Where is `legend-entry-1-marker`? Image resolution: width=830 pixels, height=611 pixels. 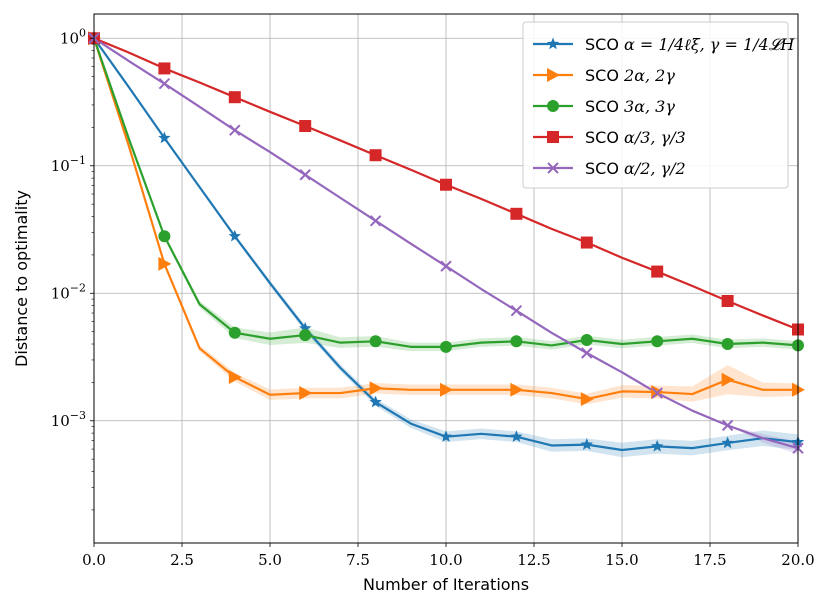
legend-entry-1-marker is located at coordinates (553, 43).